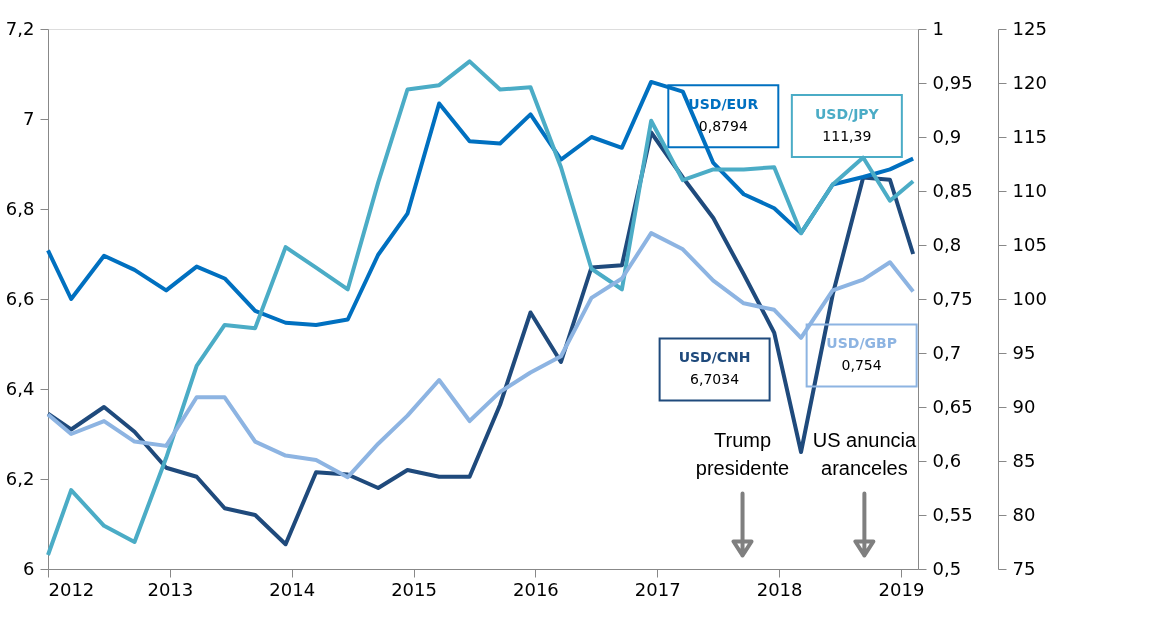  I want to click on y-tick-label: 7,2, so click(20, 28).